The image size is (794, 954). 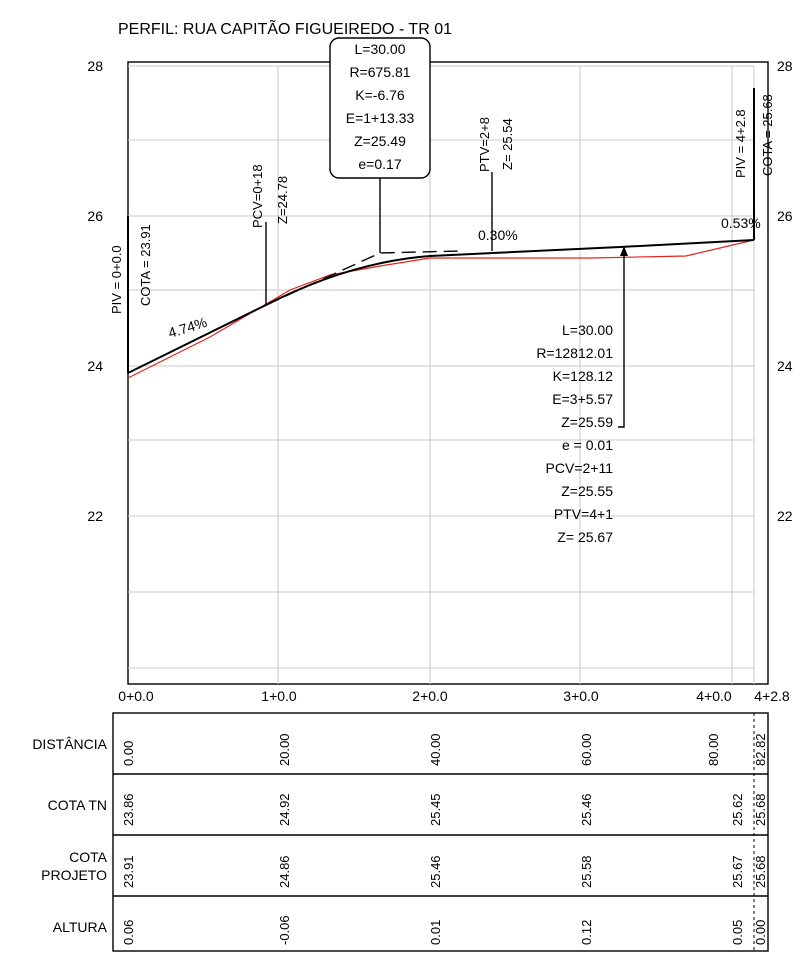 I want to click on curve2-ptv: PTV=4+1, so click(x=583, y=514).